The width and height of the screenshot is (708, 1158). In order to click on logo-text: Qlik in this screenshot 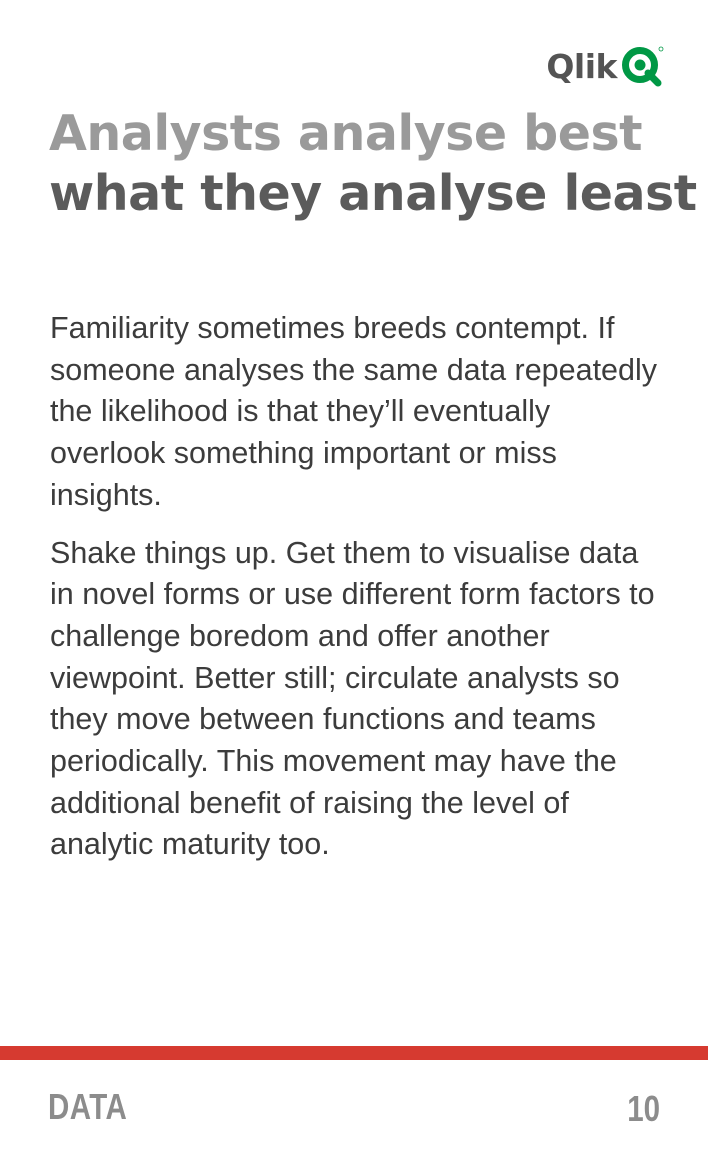, I will do `click(581, 66)`.